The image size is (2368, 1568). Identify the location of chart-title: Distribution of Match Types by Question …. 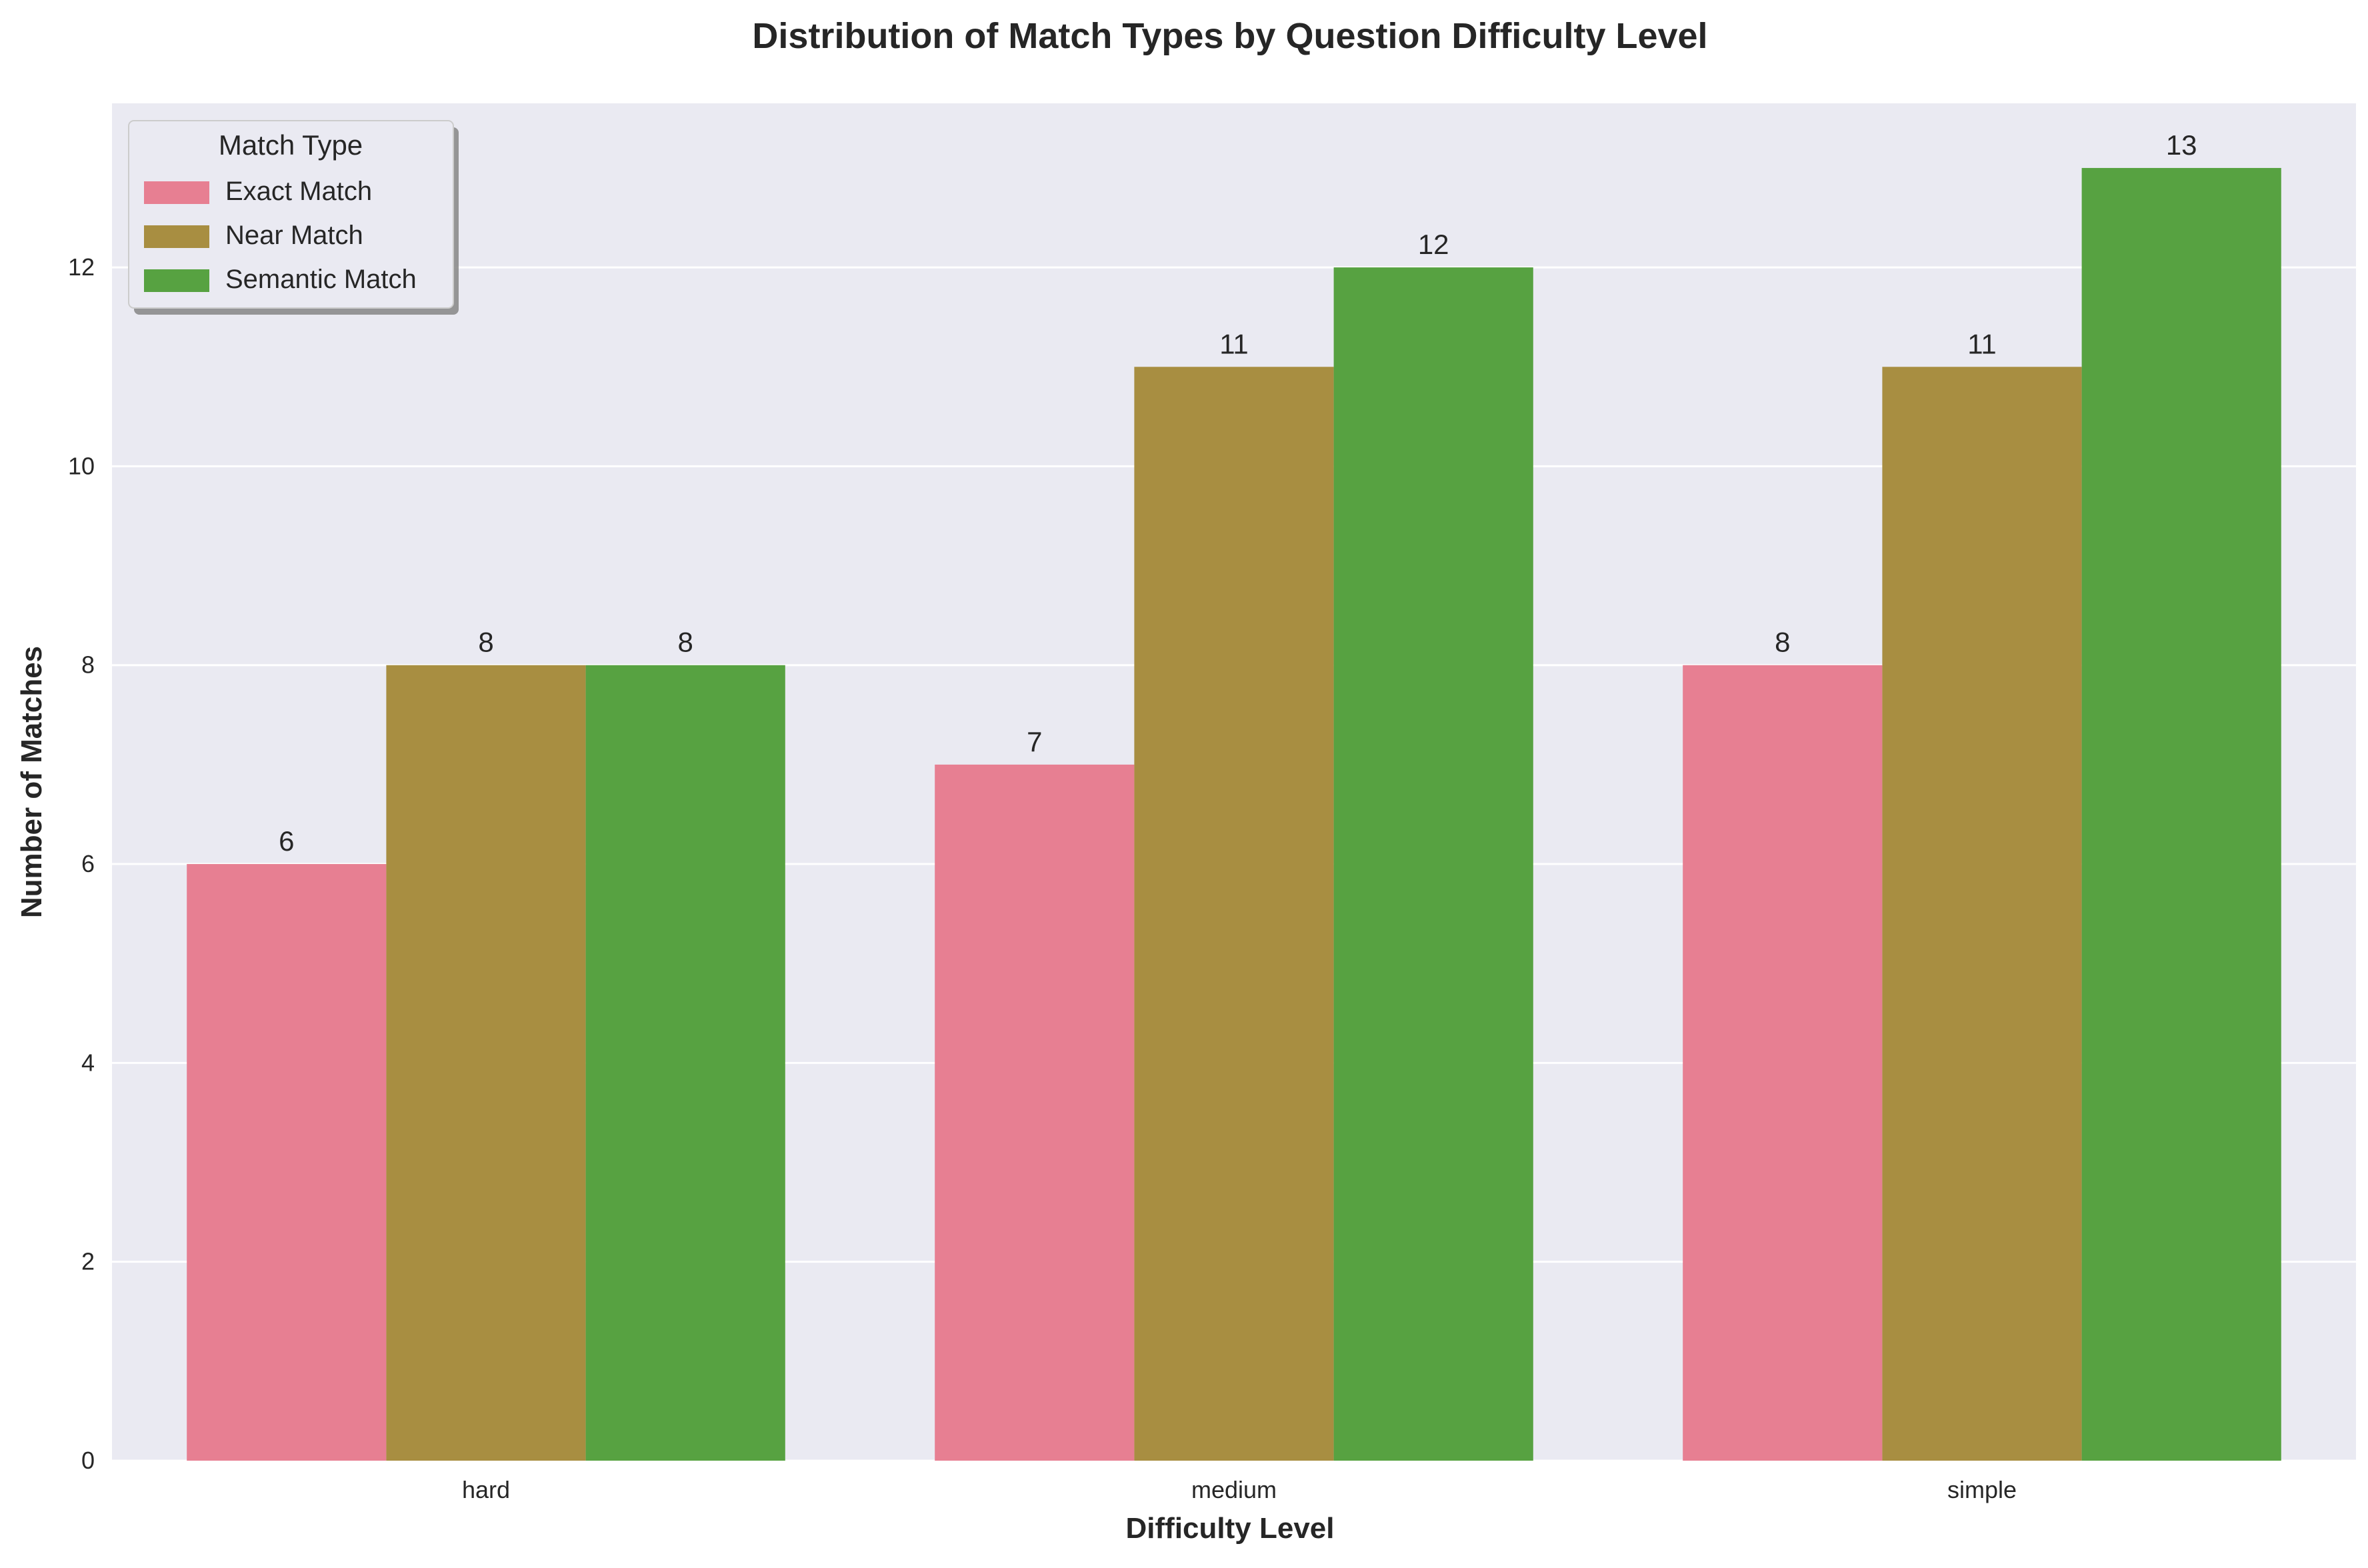
(1229, 36).